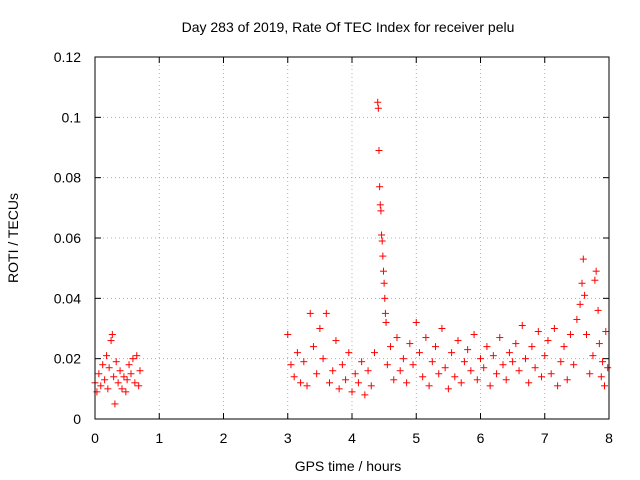  What do you see at coordinates (72, 117) in the screenshot?
I see `y-tick-label: 0.1` at bounding box center [72, 117].